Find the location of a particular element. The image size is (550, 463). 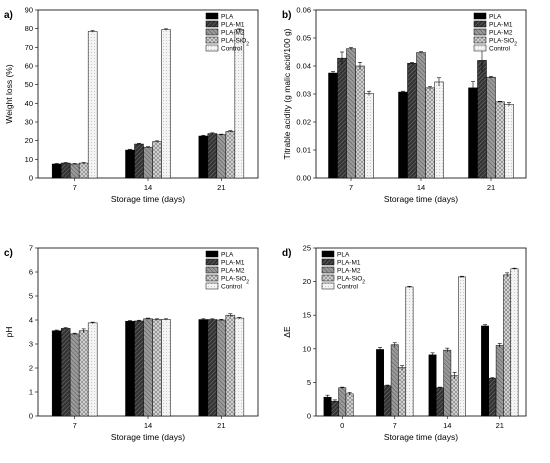

y-tick-label: 20 is located at coordinates (29, 140).